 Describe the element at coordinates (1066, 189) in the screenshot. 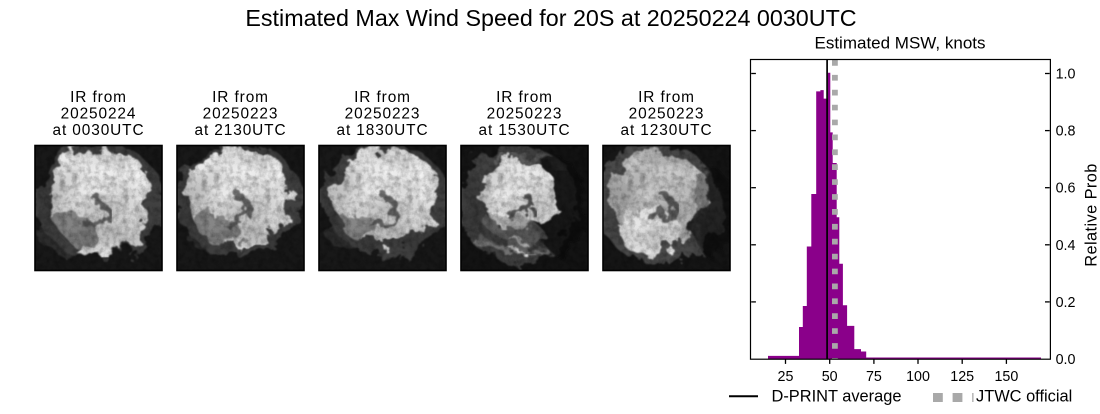

I see `svg-text: 0.6` at that location.